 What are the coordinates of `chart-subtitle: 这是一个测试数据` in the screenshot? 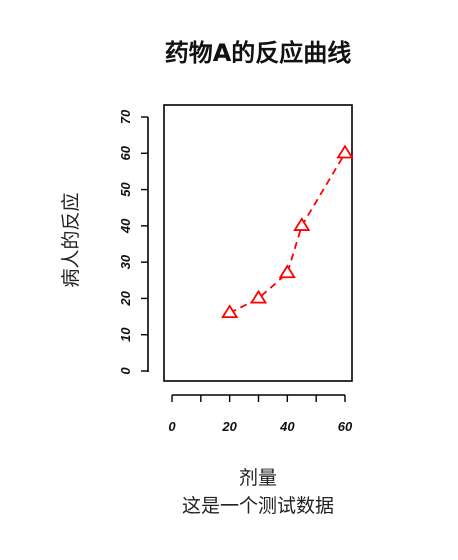 It's located at (258, 506).